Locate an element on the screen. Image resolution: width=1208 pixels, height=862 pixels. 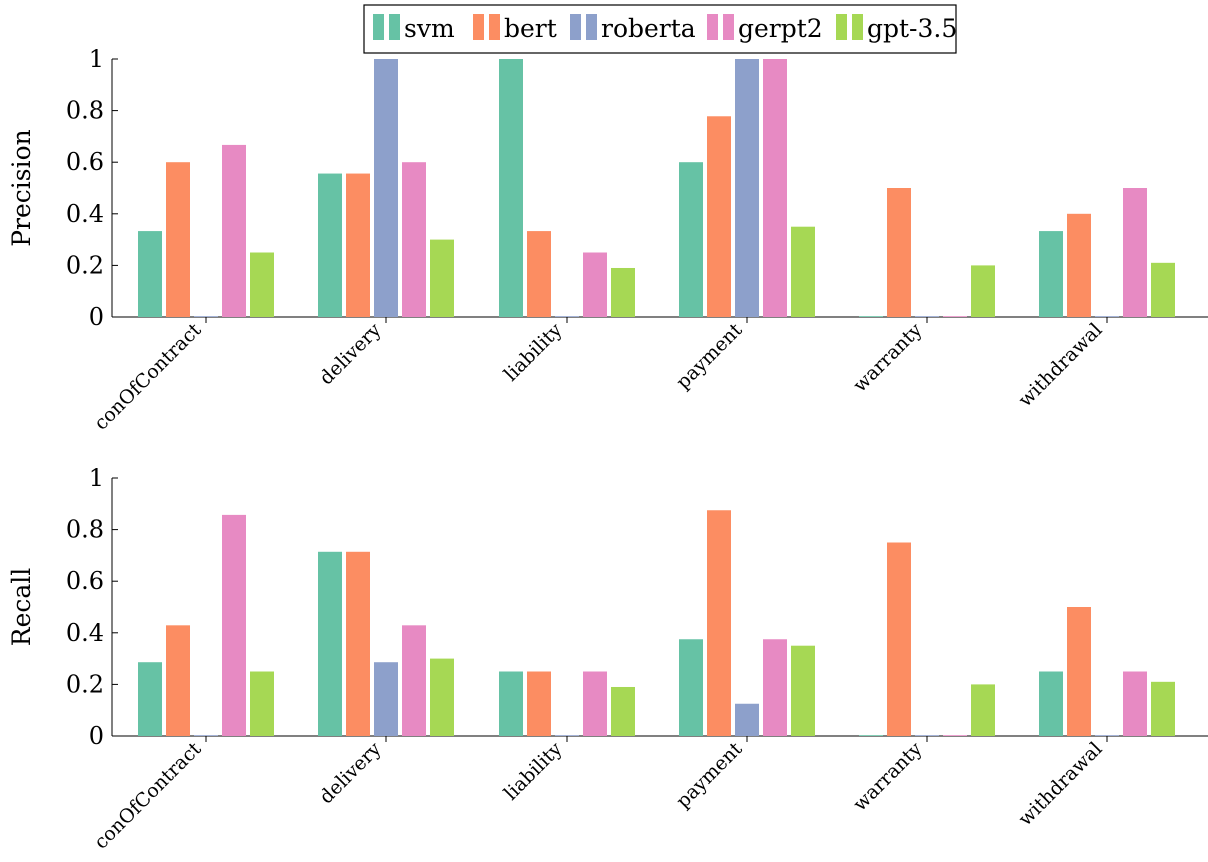
x-tick-label: conOfContract is located at coordinates (148, 377).